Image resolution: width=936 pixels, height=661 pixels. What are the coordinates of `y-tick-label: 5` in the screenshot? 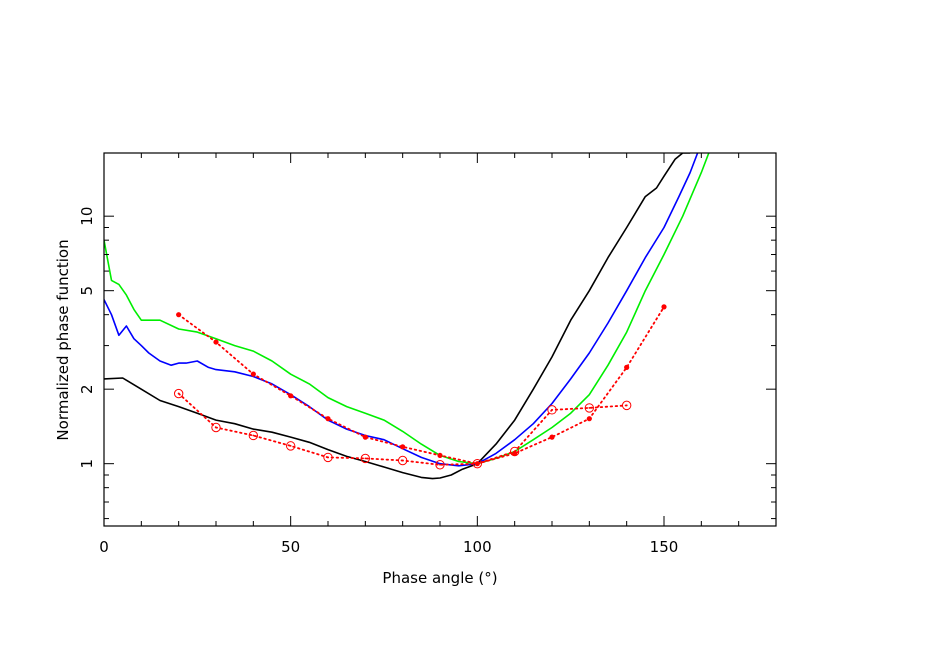 It's located at (87, 291).